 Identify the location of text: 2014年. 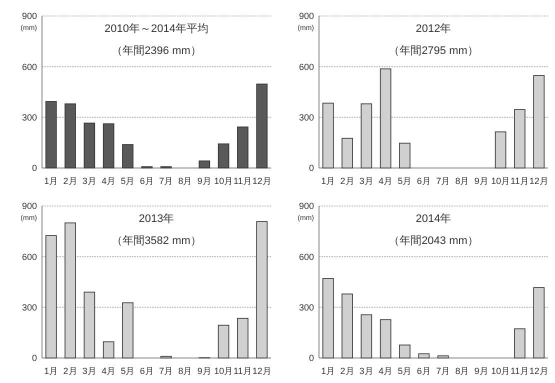
(434, 219).